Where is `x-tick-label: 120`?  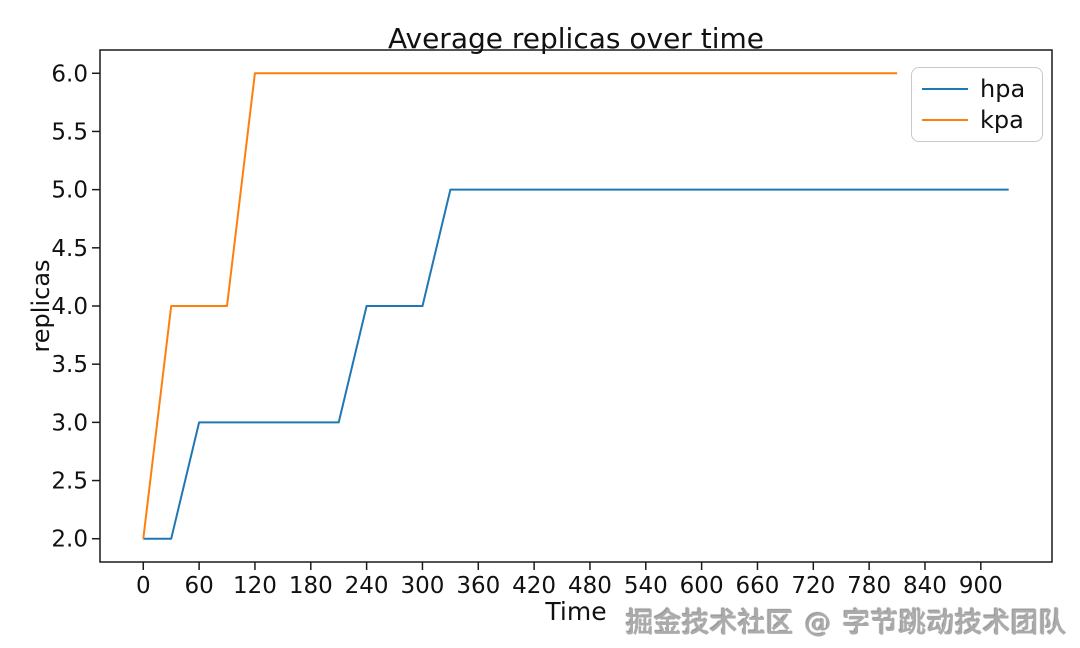 x-tick-label: 120 is located at coordinates (255, 586).